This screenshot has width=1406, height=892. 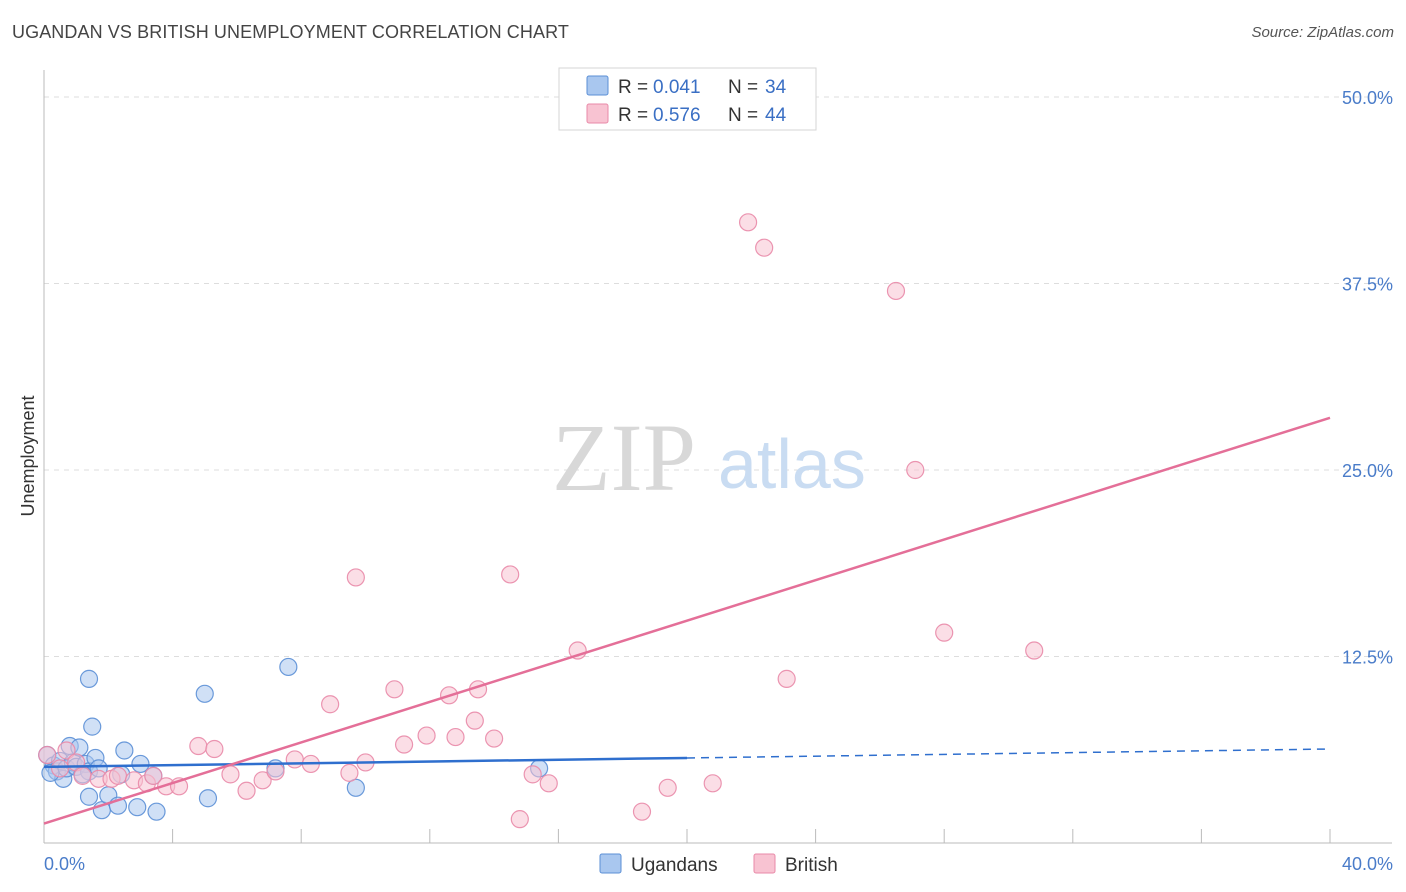 What do you see at coordinates (597, 85) in the screenshot?
I see `legend-swatch-ugandans` at bounding box center [597, 85].